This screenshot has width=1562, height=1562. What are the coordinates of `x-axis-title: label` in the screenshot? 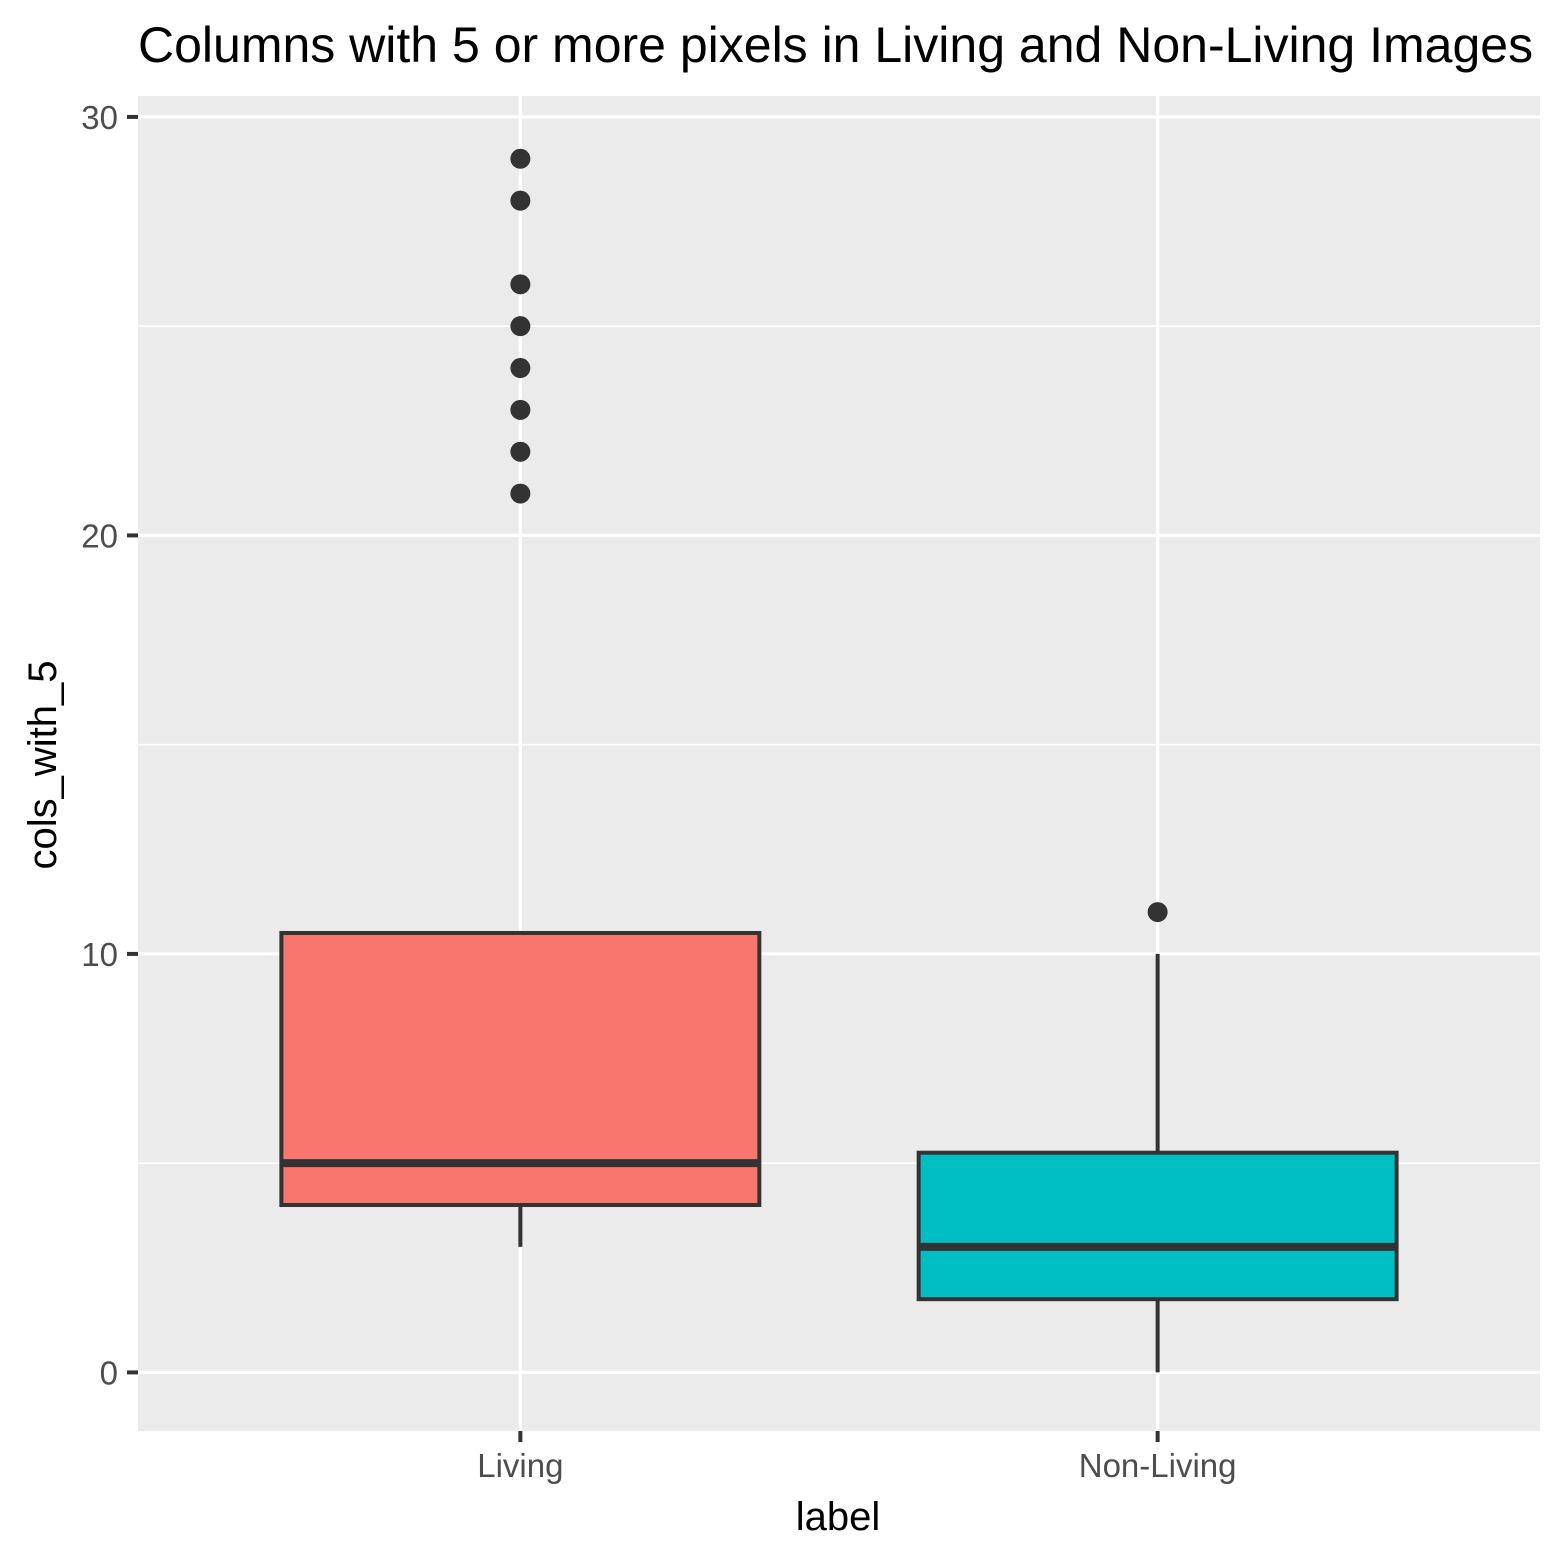 It's located at (838, 1517).